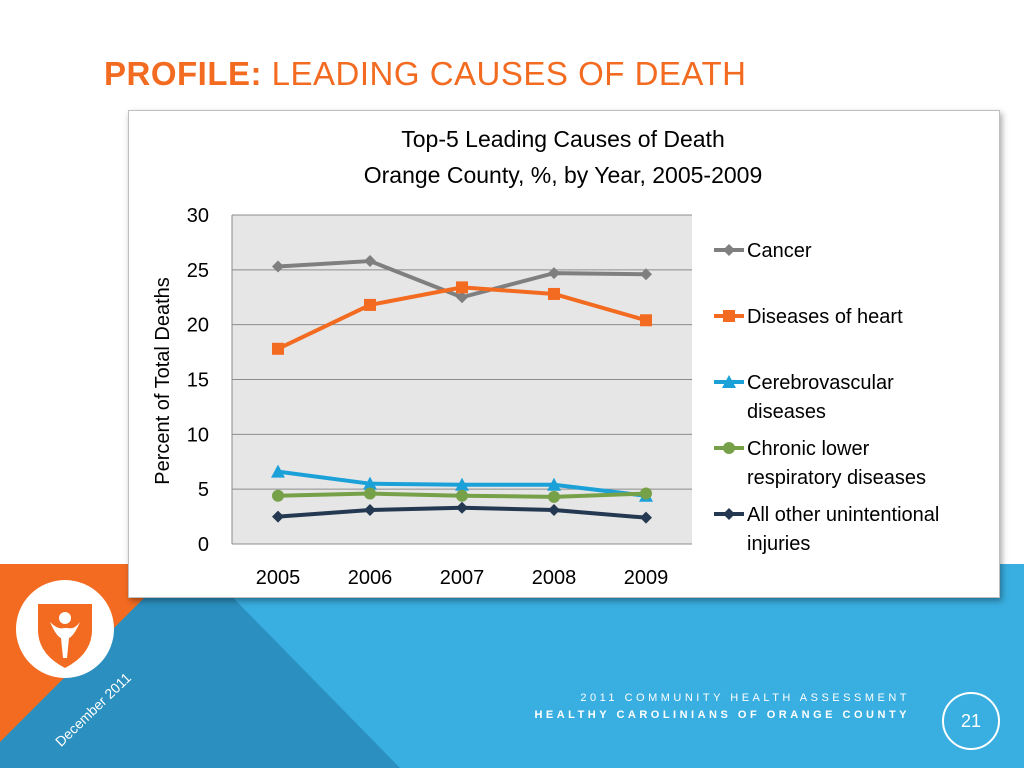 This screenshot has width=1024, height=768. I want to click on y-tick-label: 30, so click(198, 216).